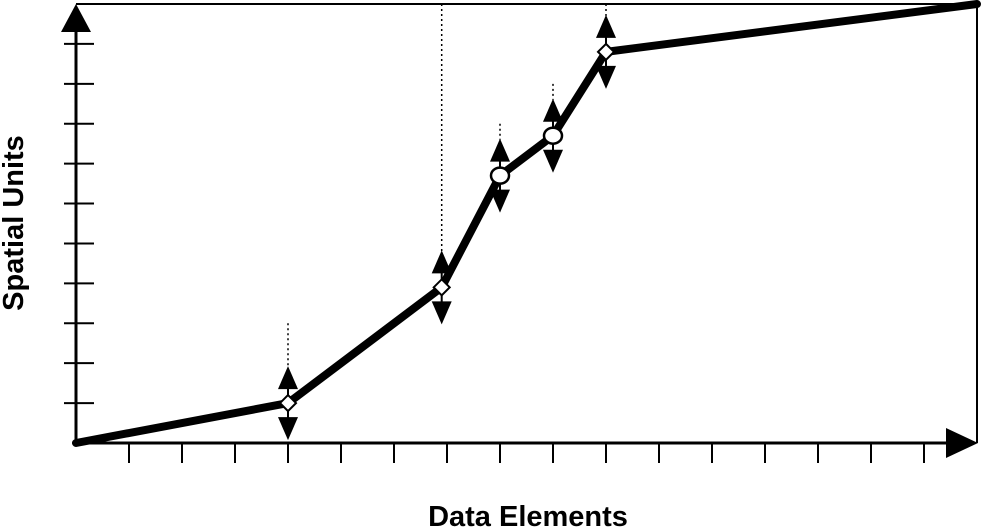 This screenshot has width=983, height=528. Describe the element at coordinates (76, 18) in the screenshot. I see `y-axis-arrowhead` at that location.